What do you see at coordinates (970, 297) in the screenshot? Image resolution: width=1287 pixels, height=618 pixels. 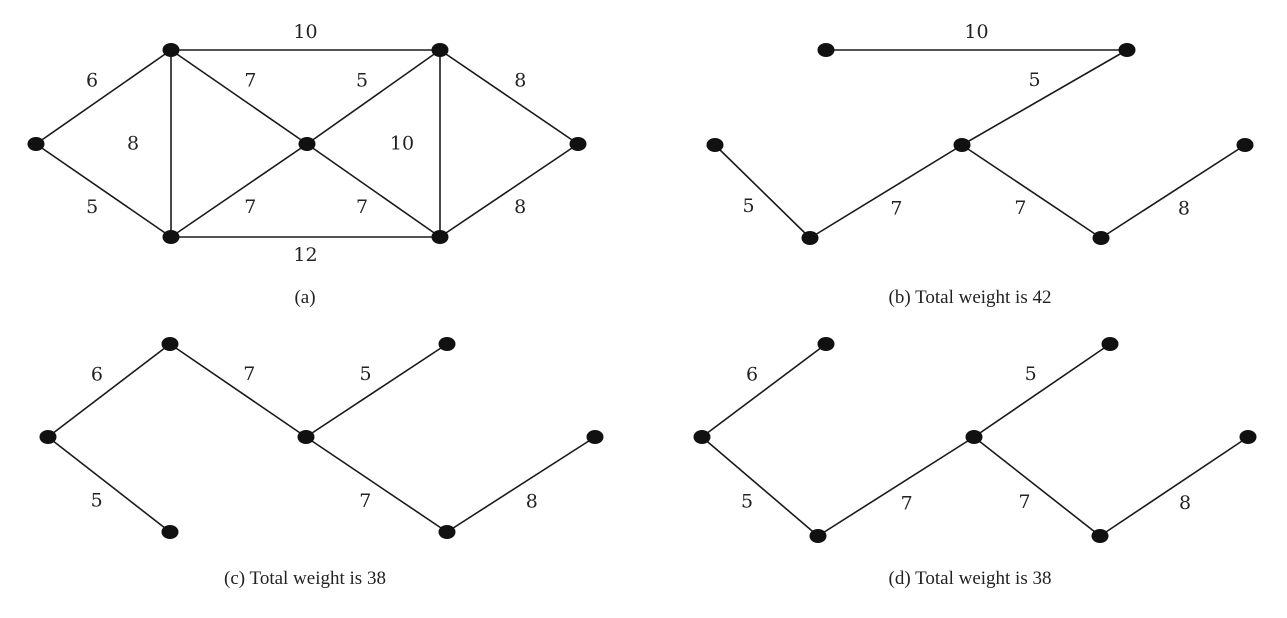 I see `caption-b: (b) Total weight is 42` at bounding box center [970, 297].